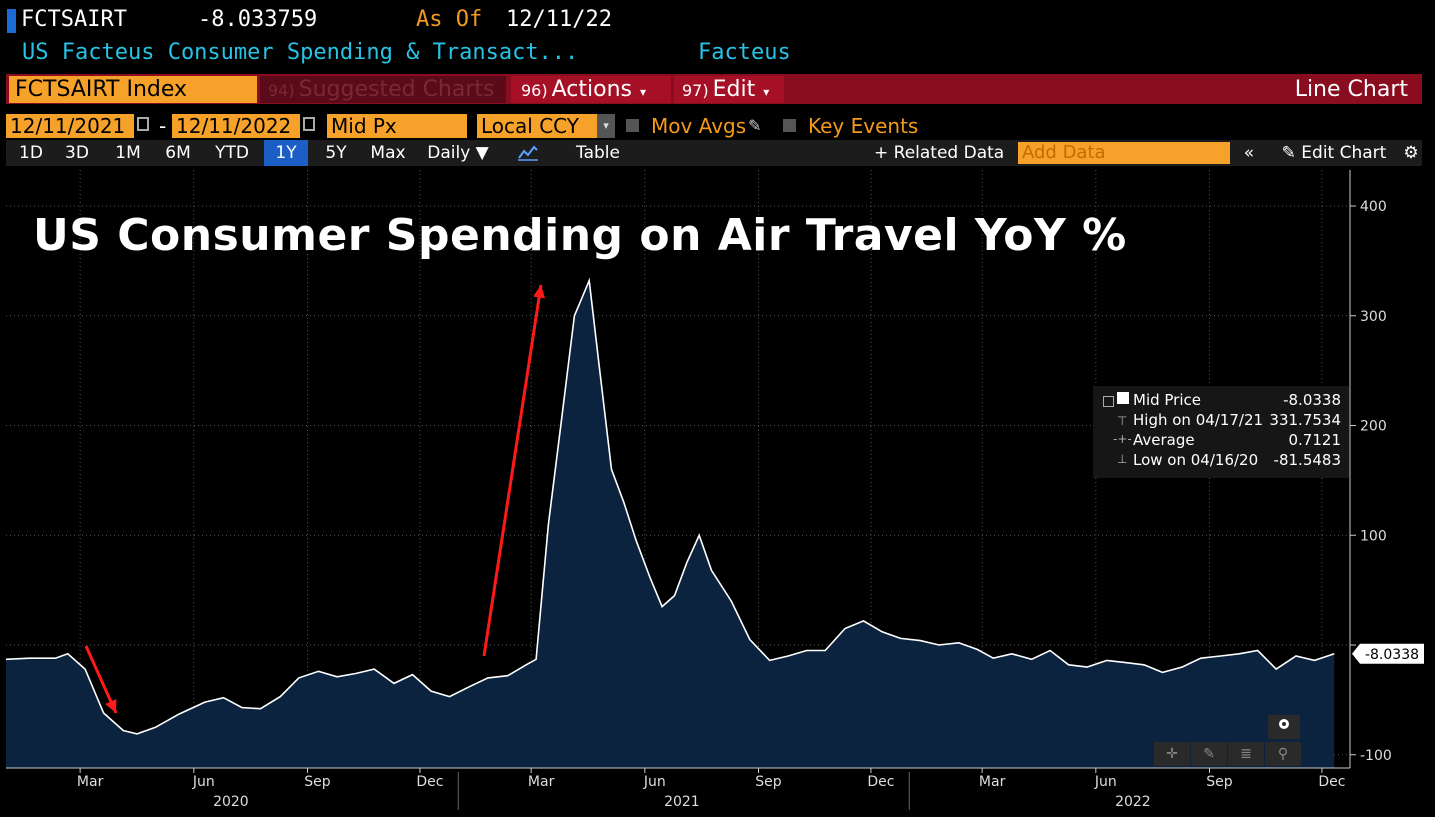  Describe the element at coordinates (1122, 421) in the screenshot. I see `high-marker-icon: ⊤` at that location.